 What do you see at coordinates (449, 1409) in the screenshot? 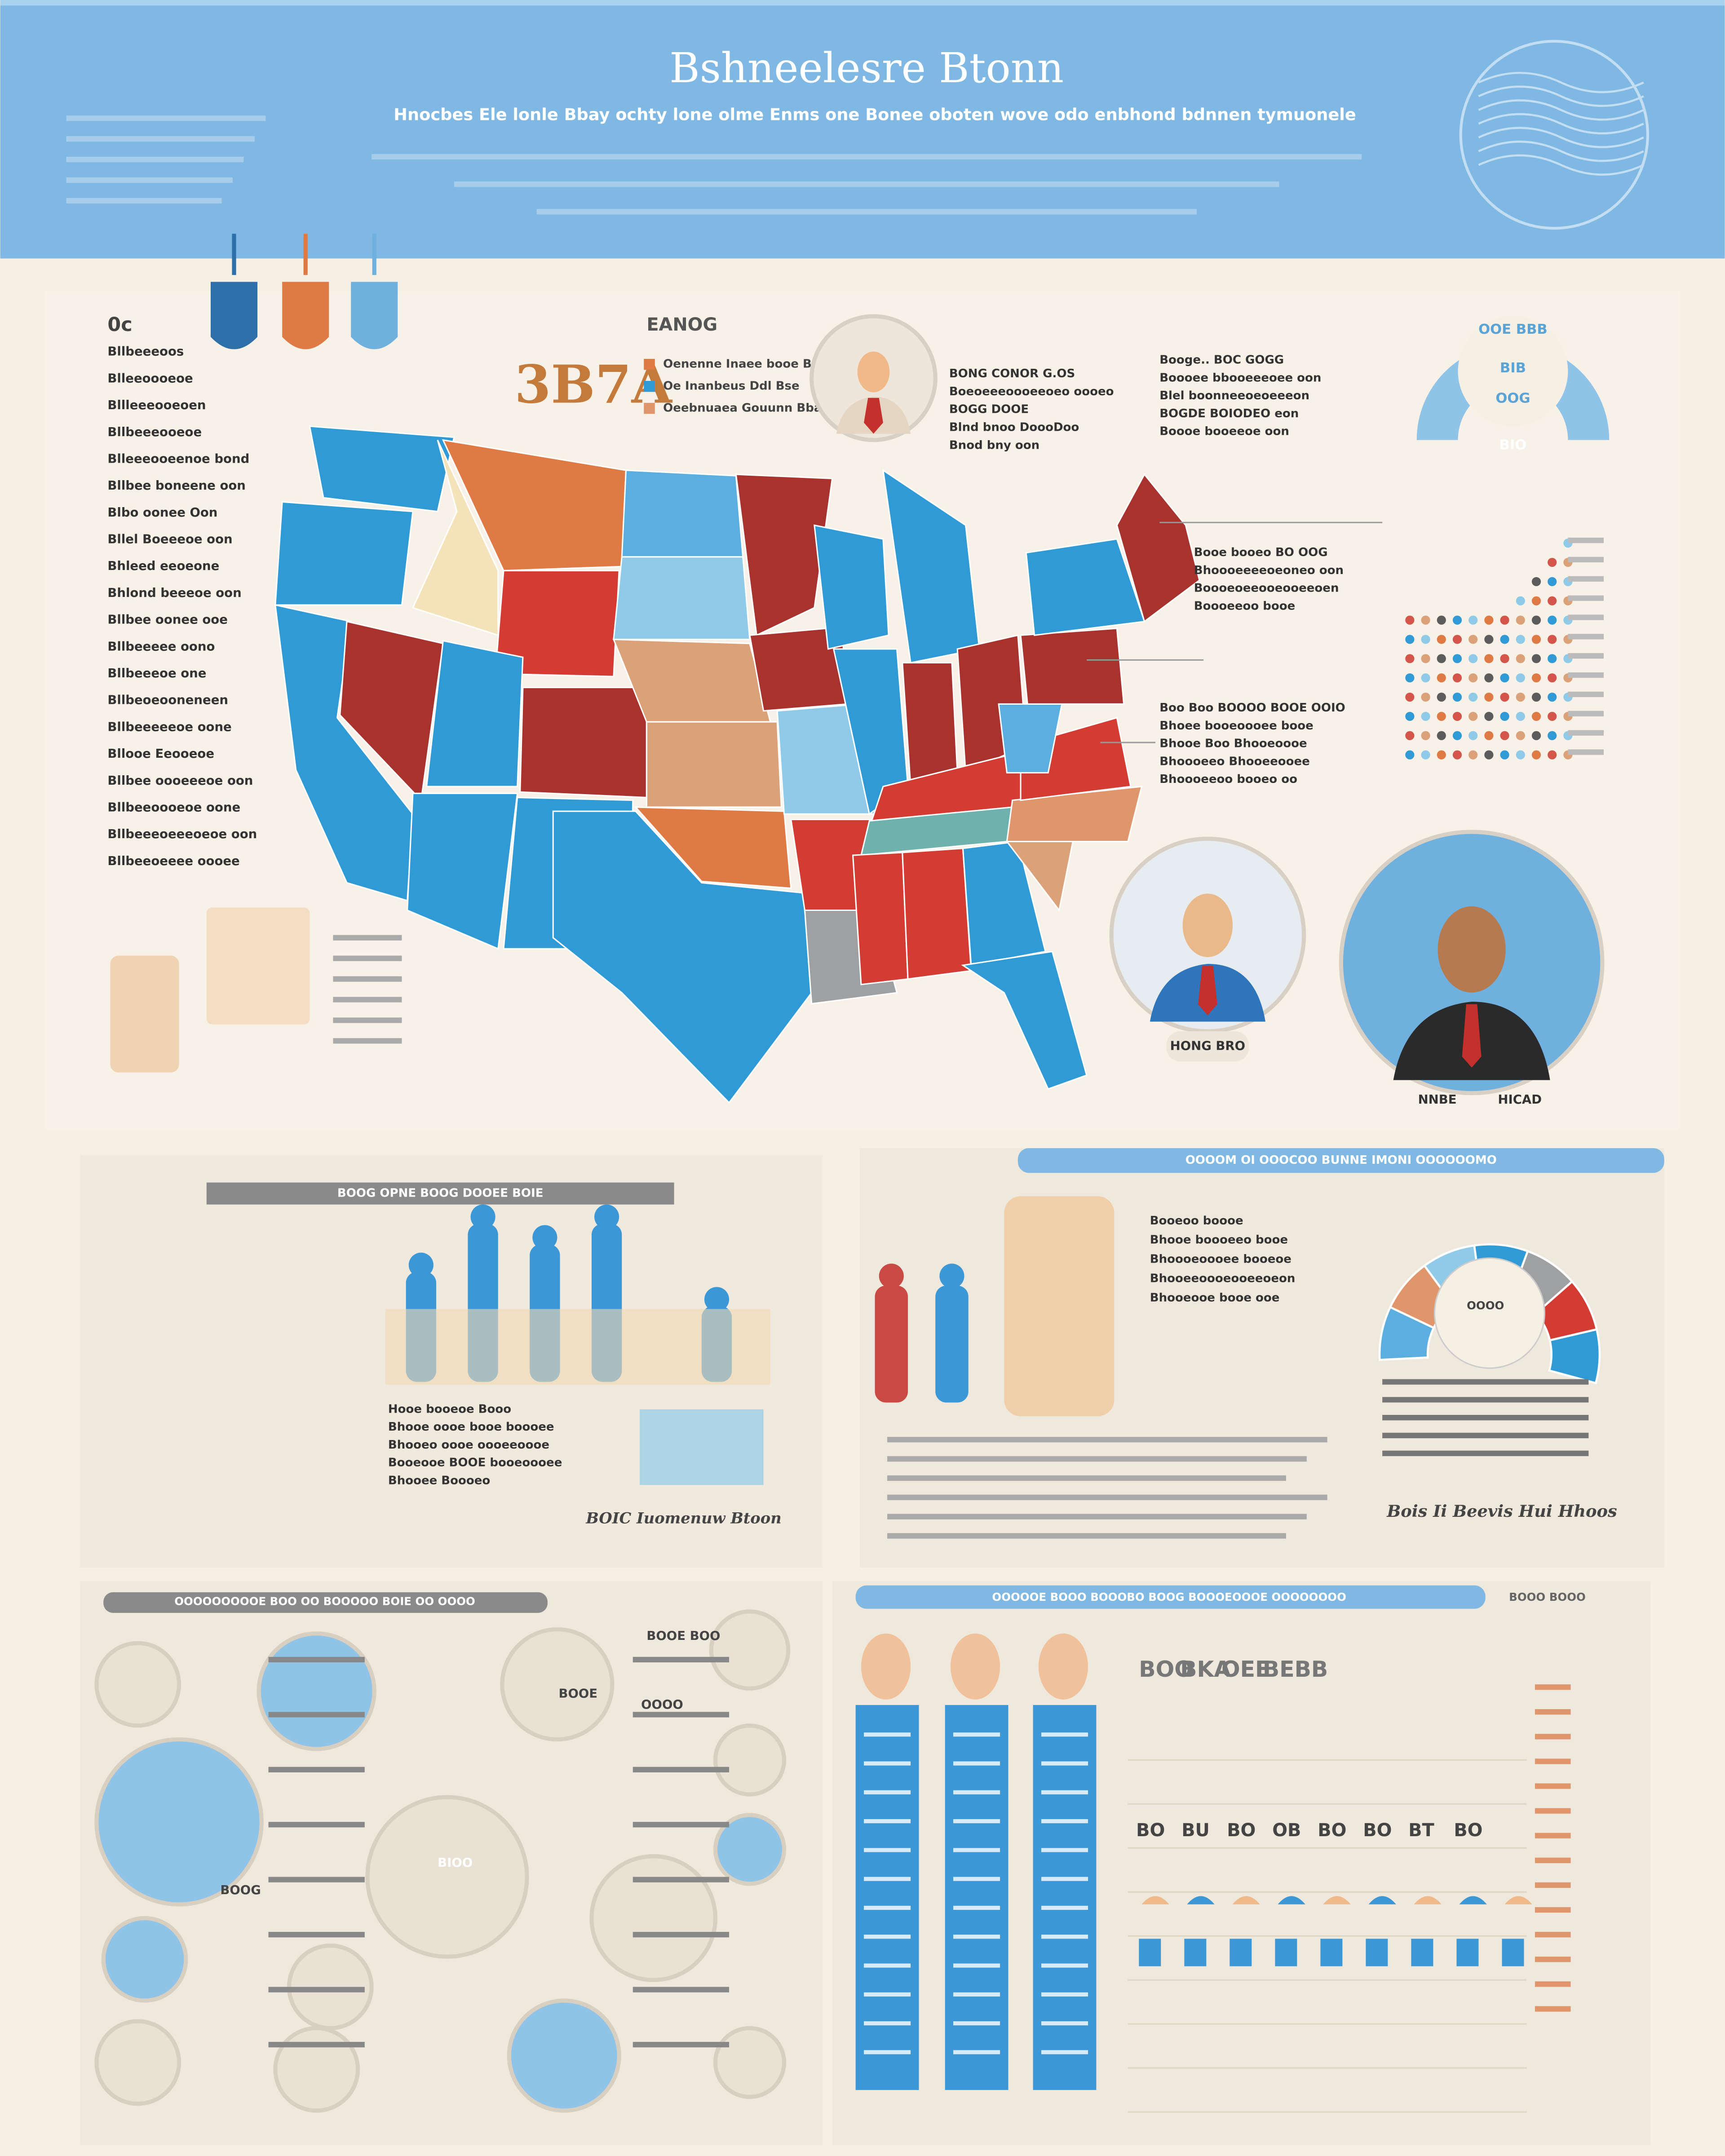
I see `label: Hooe booeoe Booo` at bounding box center [449, 1409].